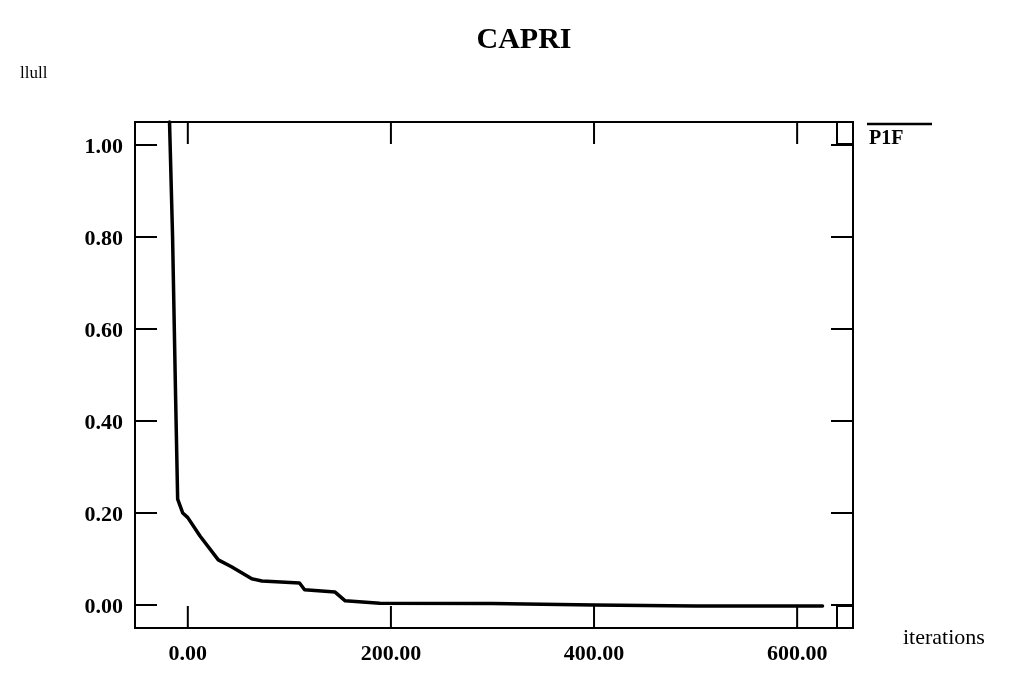 This screenshot has width=1016, height=673. What do you see at coordinates (103, 237) in the screenshot?
I see `y-tick-label: 0.80` at bounding box center [103, 237].